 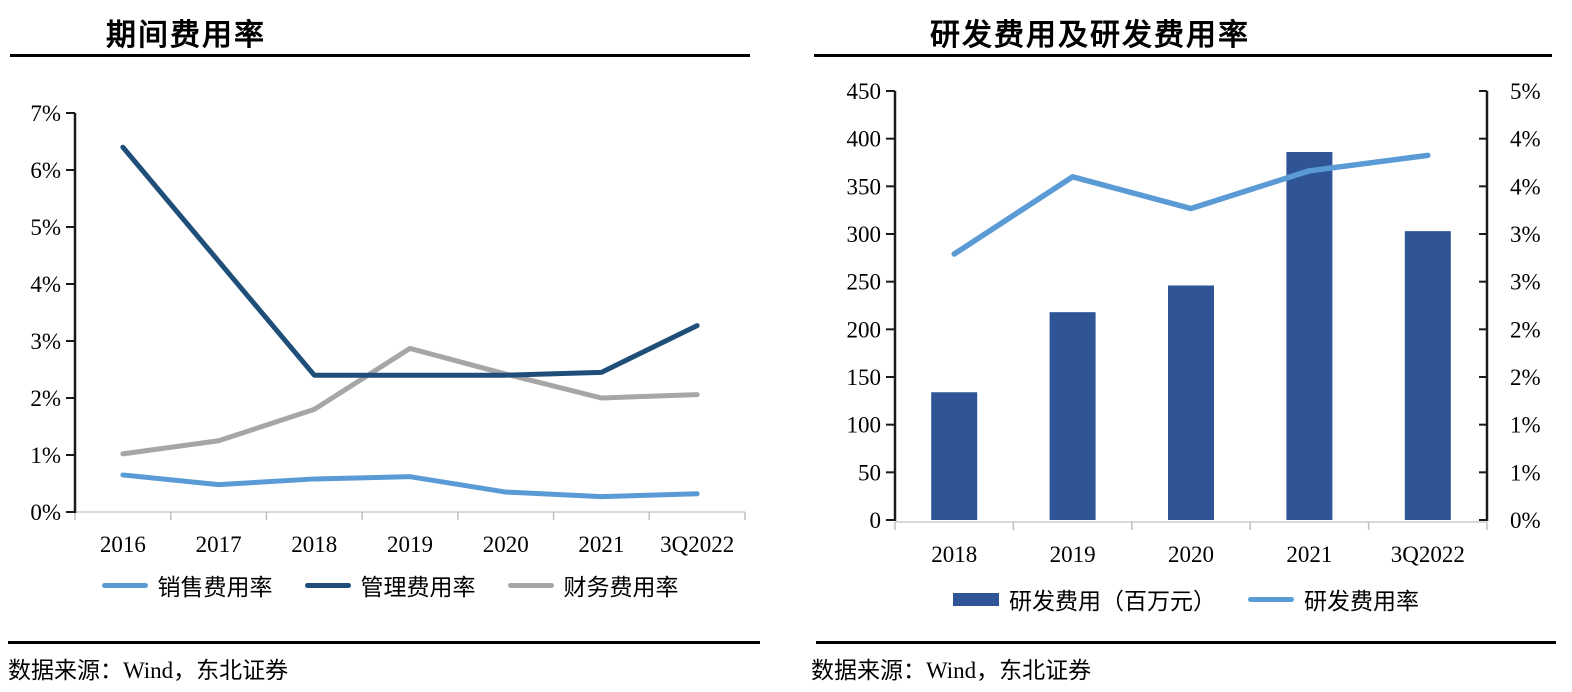 What do you see at coordinates (418, 587) in the screenshot?
I see `legend-label: 管理费用率` at bounding box center [418, 587].